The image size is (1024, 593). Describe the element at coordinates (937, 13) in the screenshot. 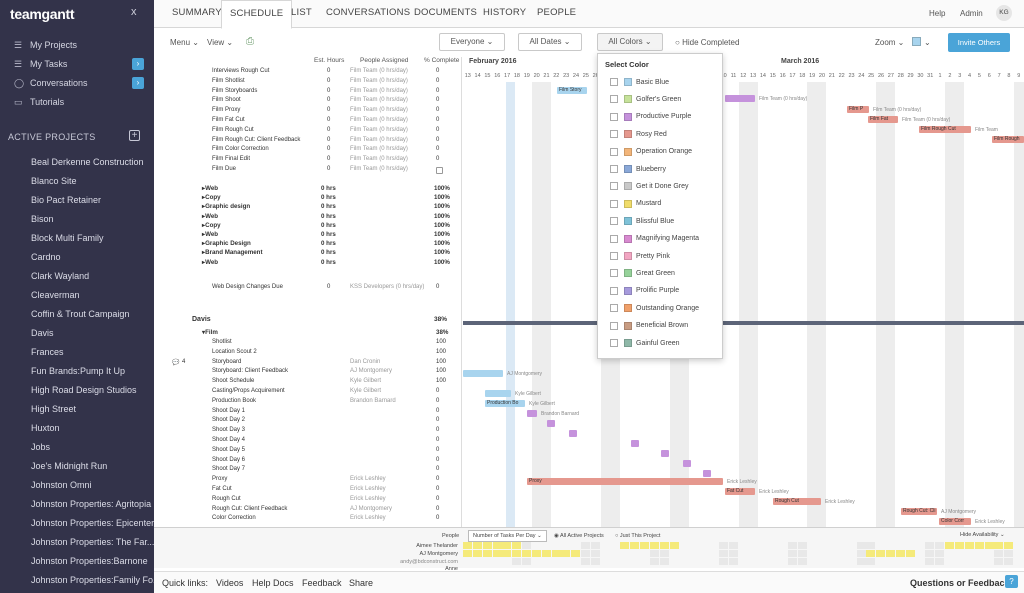

I see `help-link: Help` at that location.